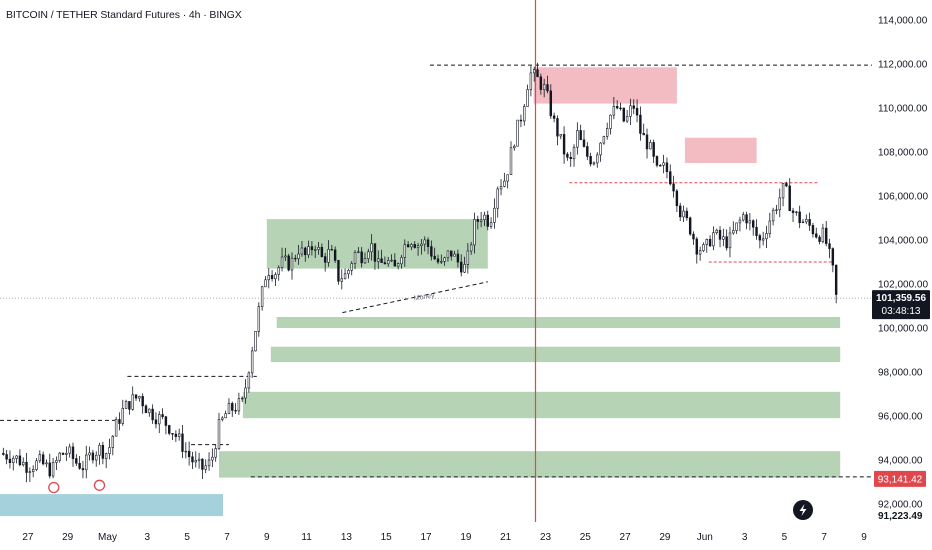  I want to click on low-price-tag, so click(900, 478).